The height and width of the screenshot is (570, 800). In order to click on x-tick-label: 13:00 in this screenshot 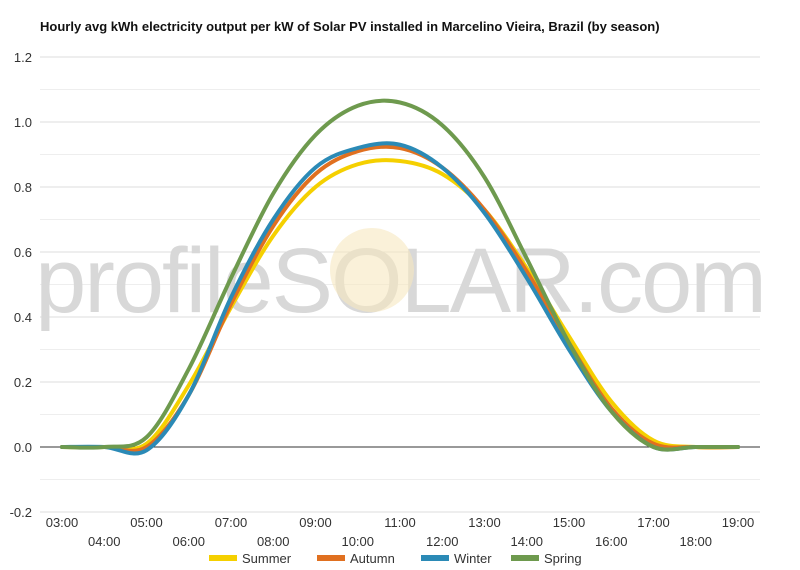, I will do `click(484, 522)`.